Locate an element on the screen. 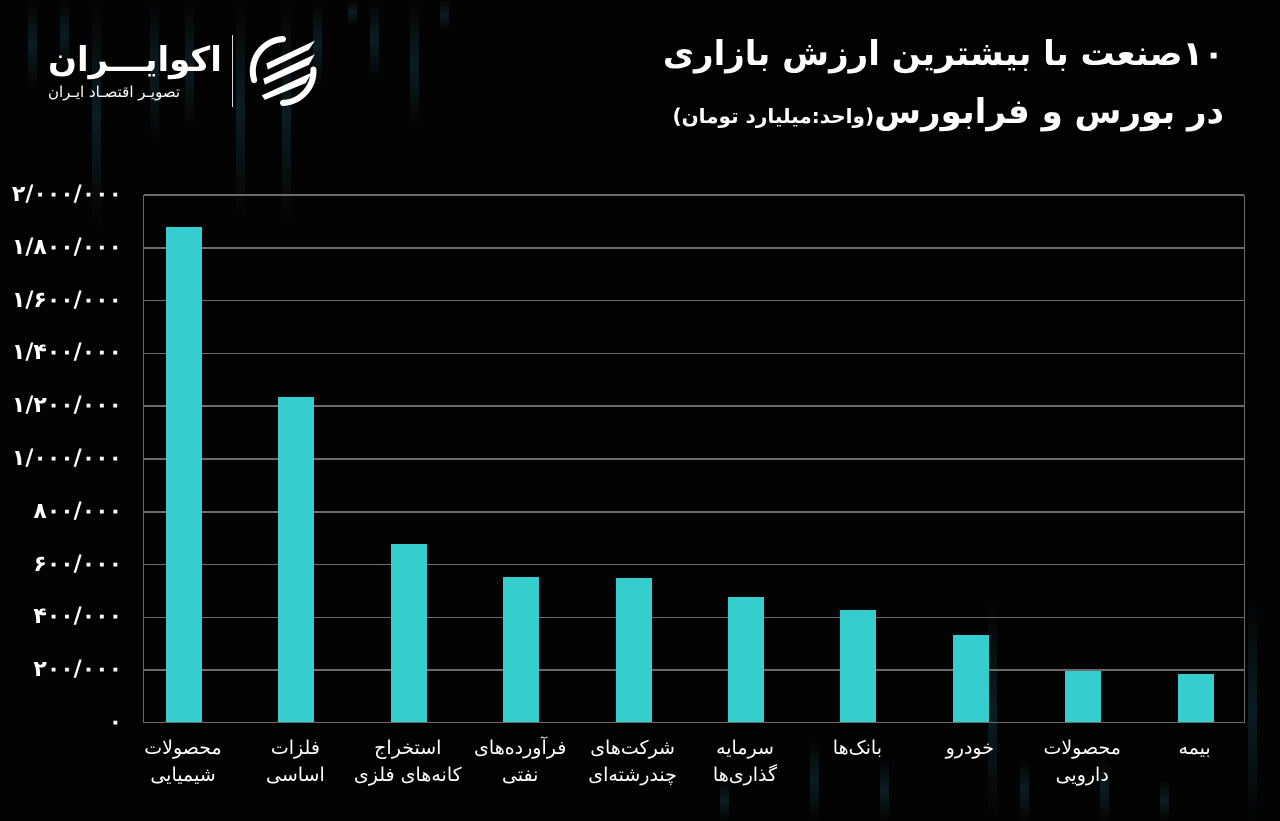 The width and height of the screenshot is (1280, 821). y-tick-label: ۴۰۰/۰۰۰ is located at coordinates (77, 617).